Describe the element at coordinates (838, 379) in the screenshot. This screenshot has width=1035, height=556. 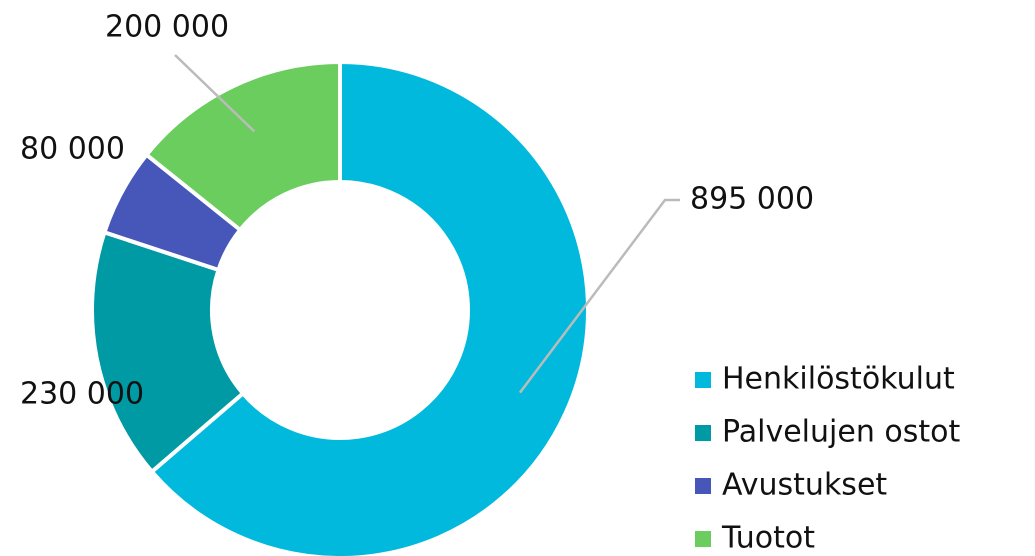
I see `legend-label: Henkilöstökulut` at that location.